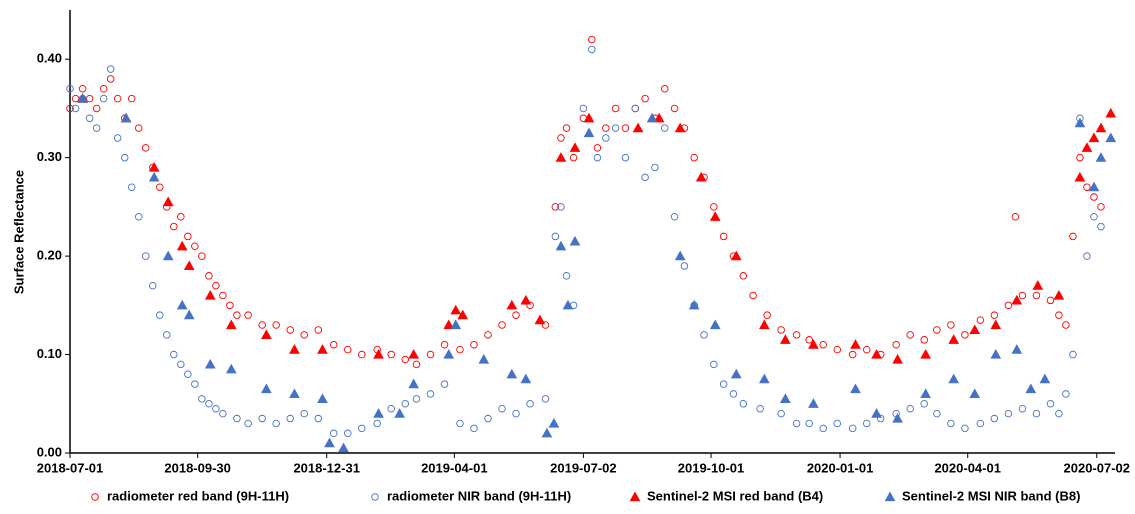 The height and width of the screenshot is (514, 1135). Describe the element at coordinates (479, 495) in the screenshot. I see `legend-label: radiometer NIR band (9H-11H)` at that location.